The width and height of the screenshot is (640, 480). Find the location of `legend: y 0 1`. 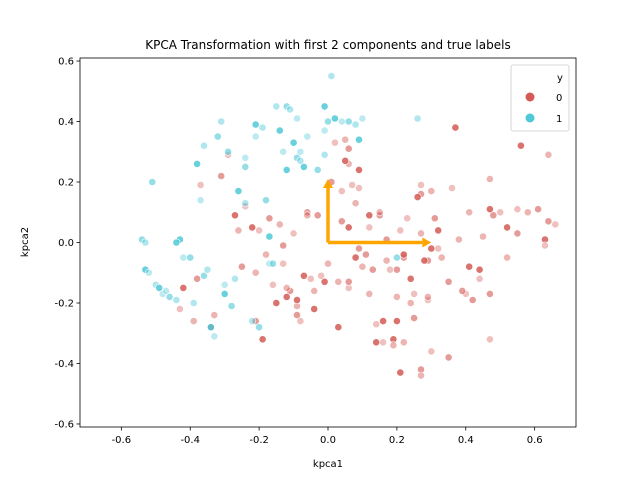

legend: y 0 1 is located at coordinates (540, 98).